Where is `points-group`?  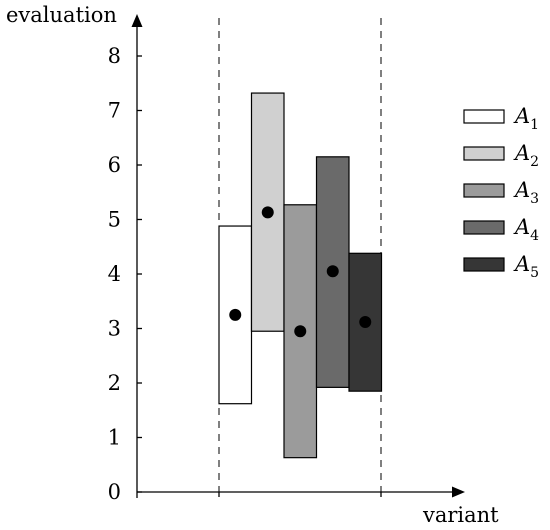 points-group is located at coordinates (300, 272).